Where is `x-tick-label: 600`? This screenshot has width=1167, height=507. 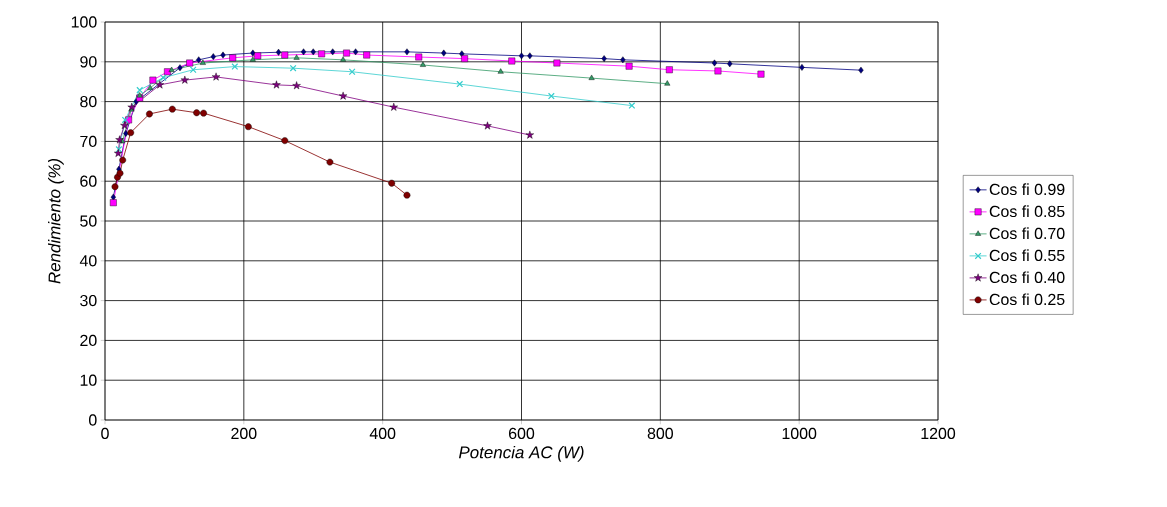
x-tick-label: 600 is located at coordinates (522, 433).